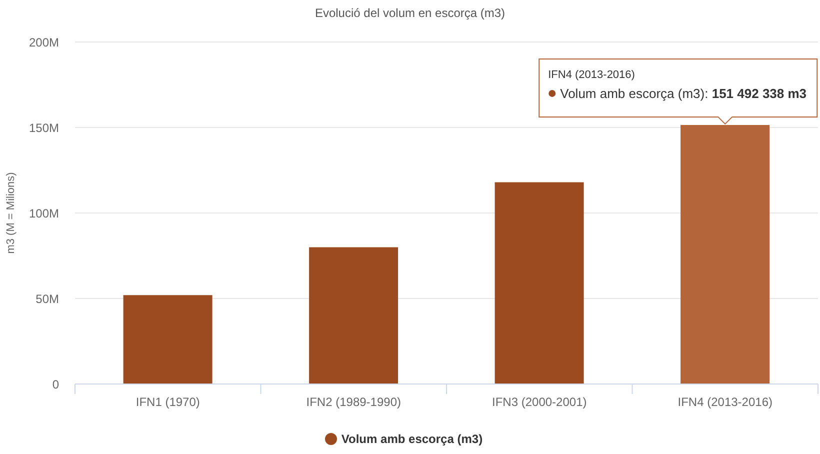 This screenshot has height=454, width=820. Describe the element at coordinates (725, 402) in the screenshot. I see `x-tick-label: IFN4 (2013-2016)` at that location.